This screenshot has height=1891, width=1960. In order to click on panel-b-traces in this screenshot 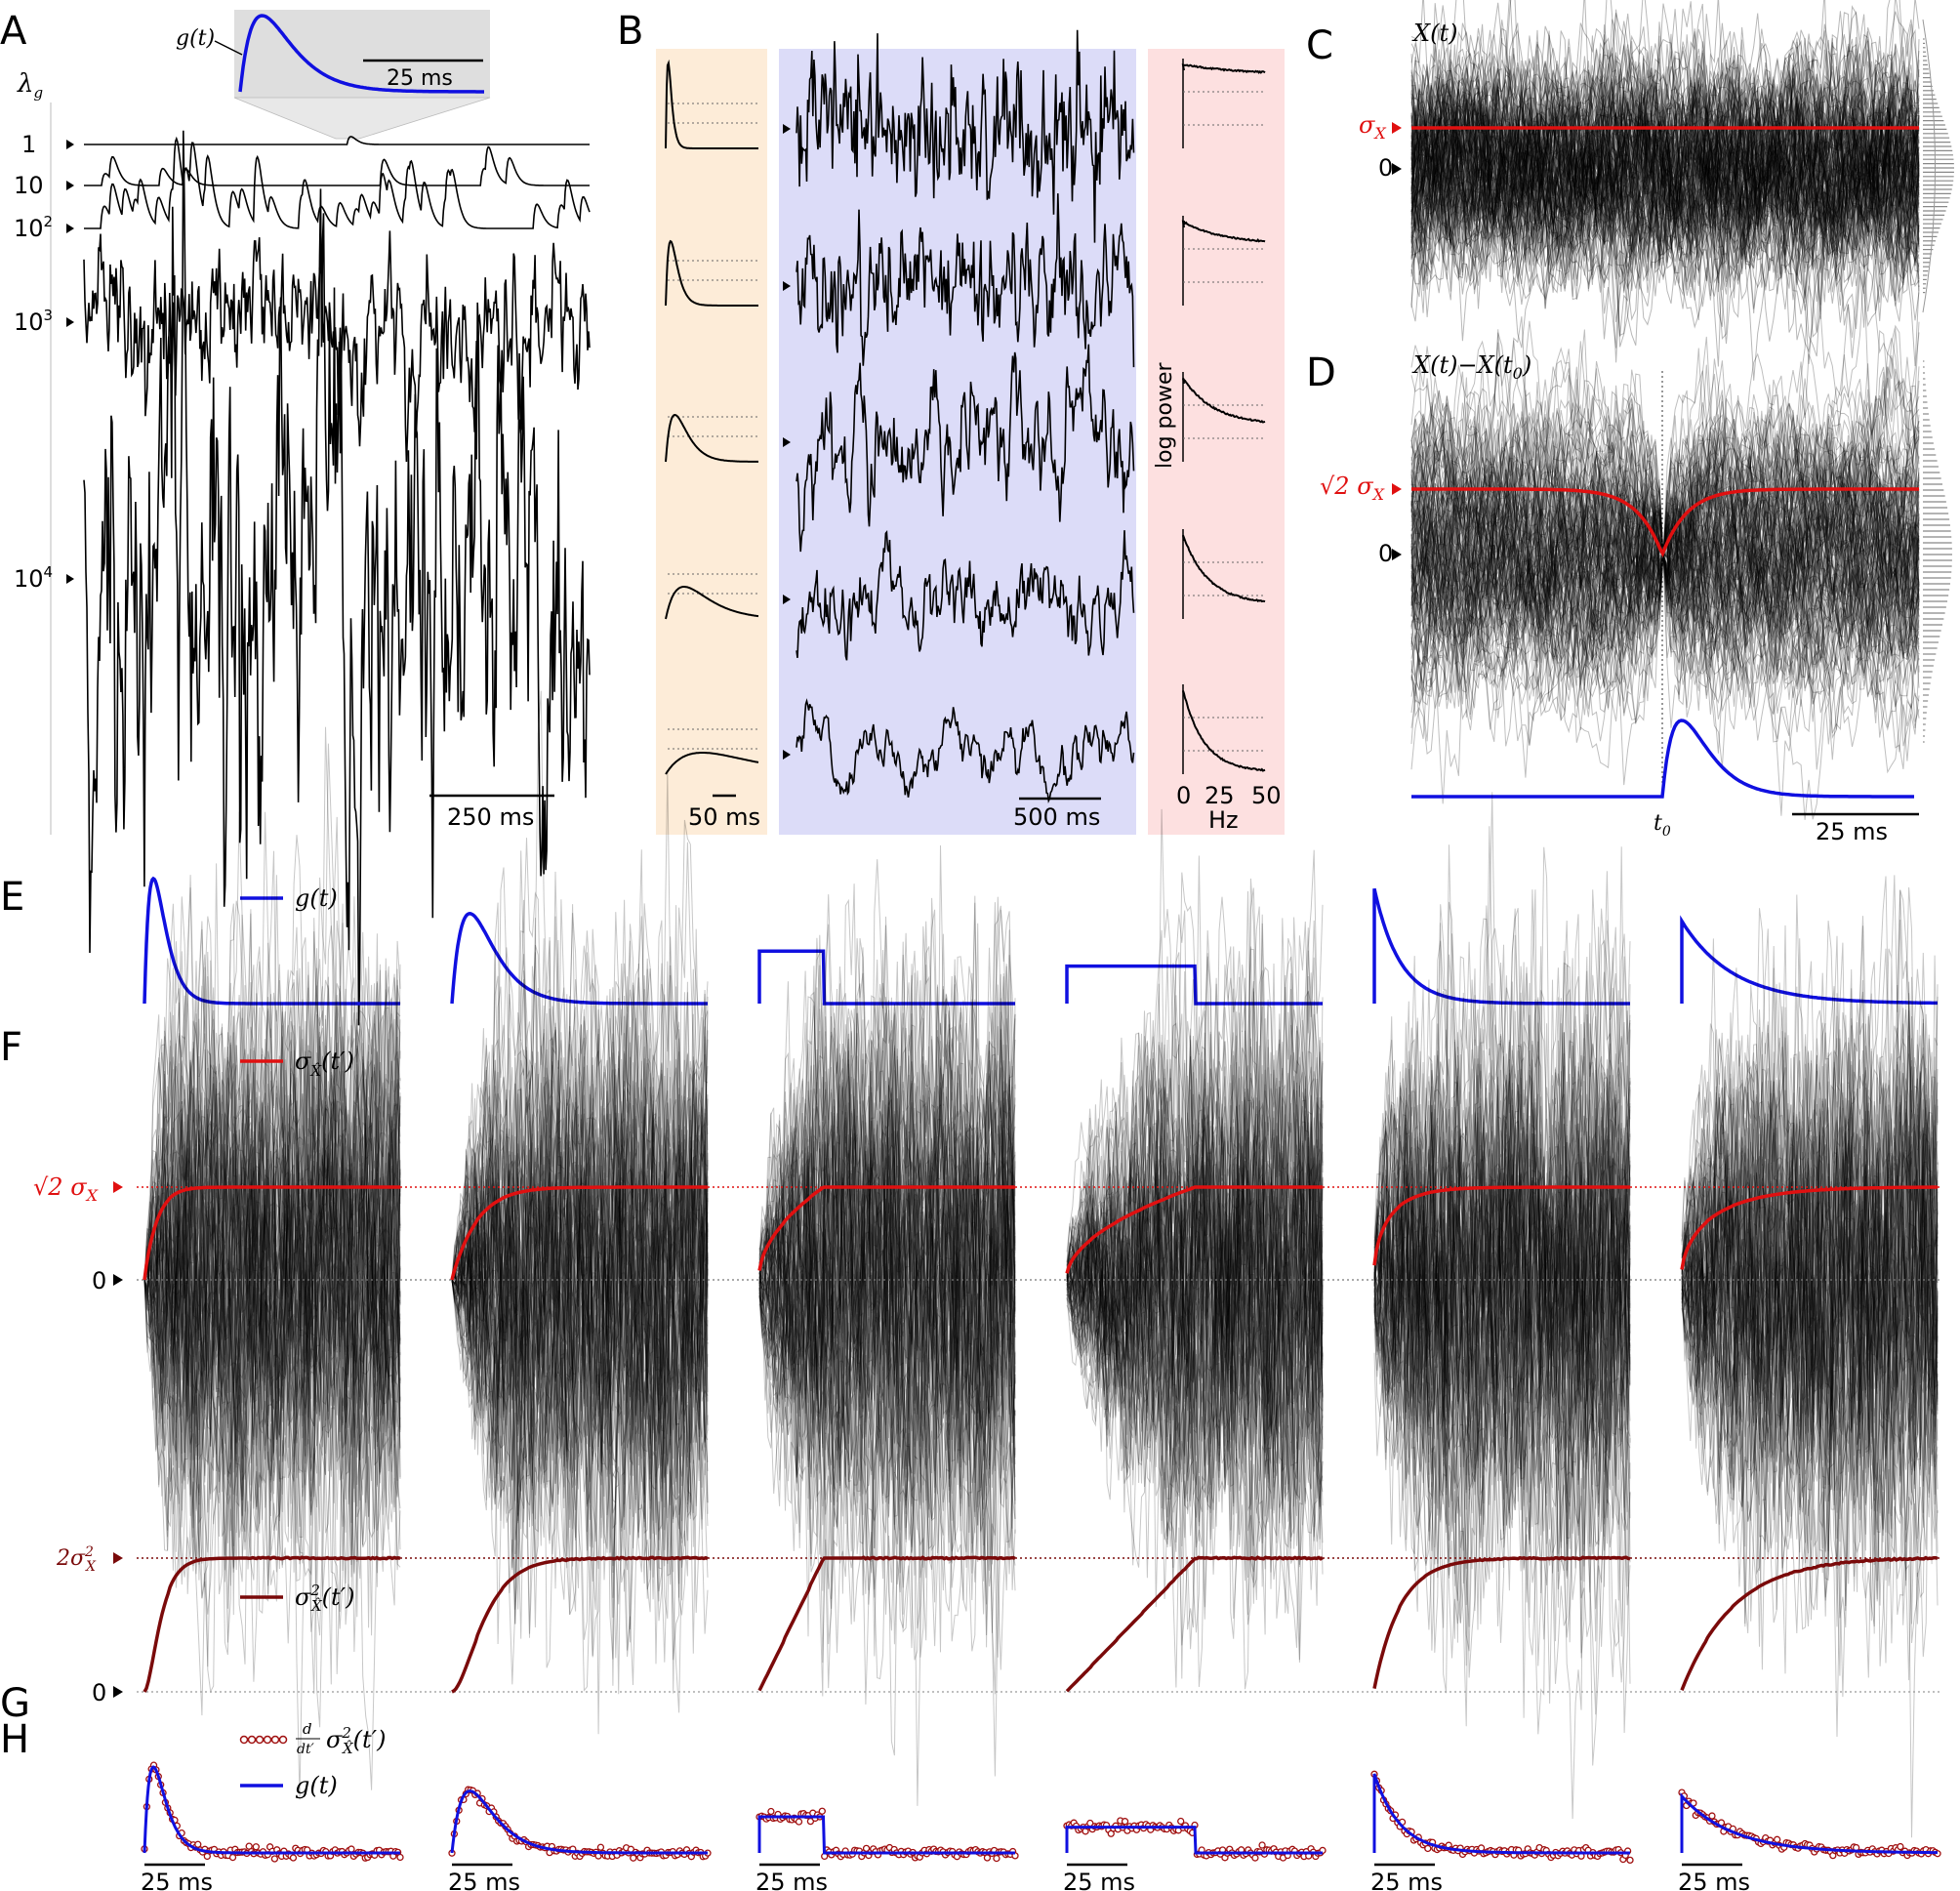, I will do `click(959, 416)`.